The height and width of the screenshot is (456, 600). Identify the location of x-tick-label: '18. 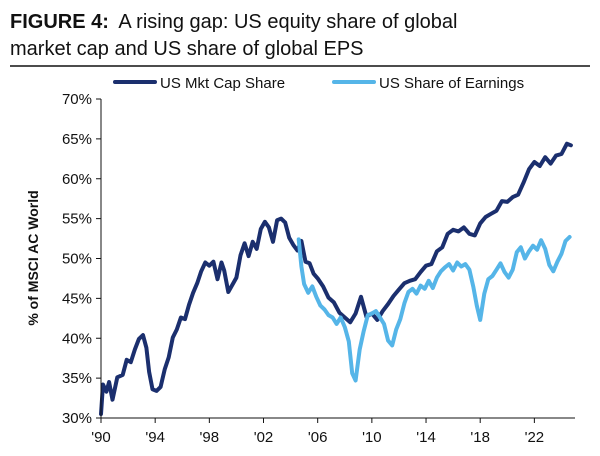
(480, 437).